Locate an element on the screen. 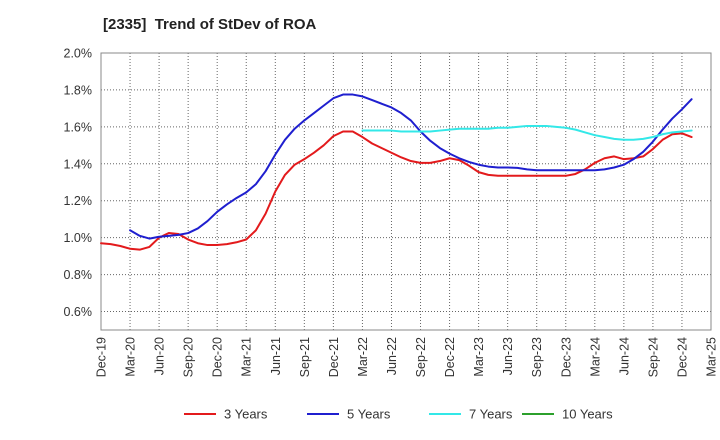  legend-label: 7 Years is located at coordinates (491, 414).